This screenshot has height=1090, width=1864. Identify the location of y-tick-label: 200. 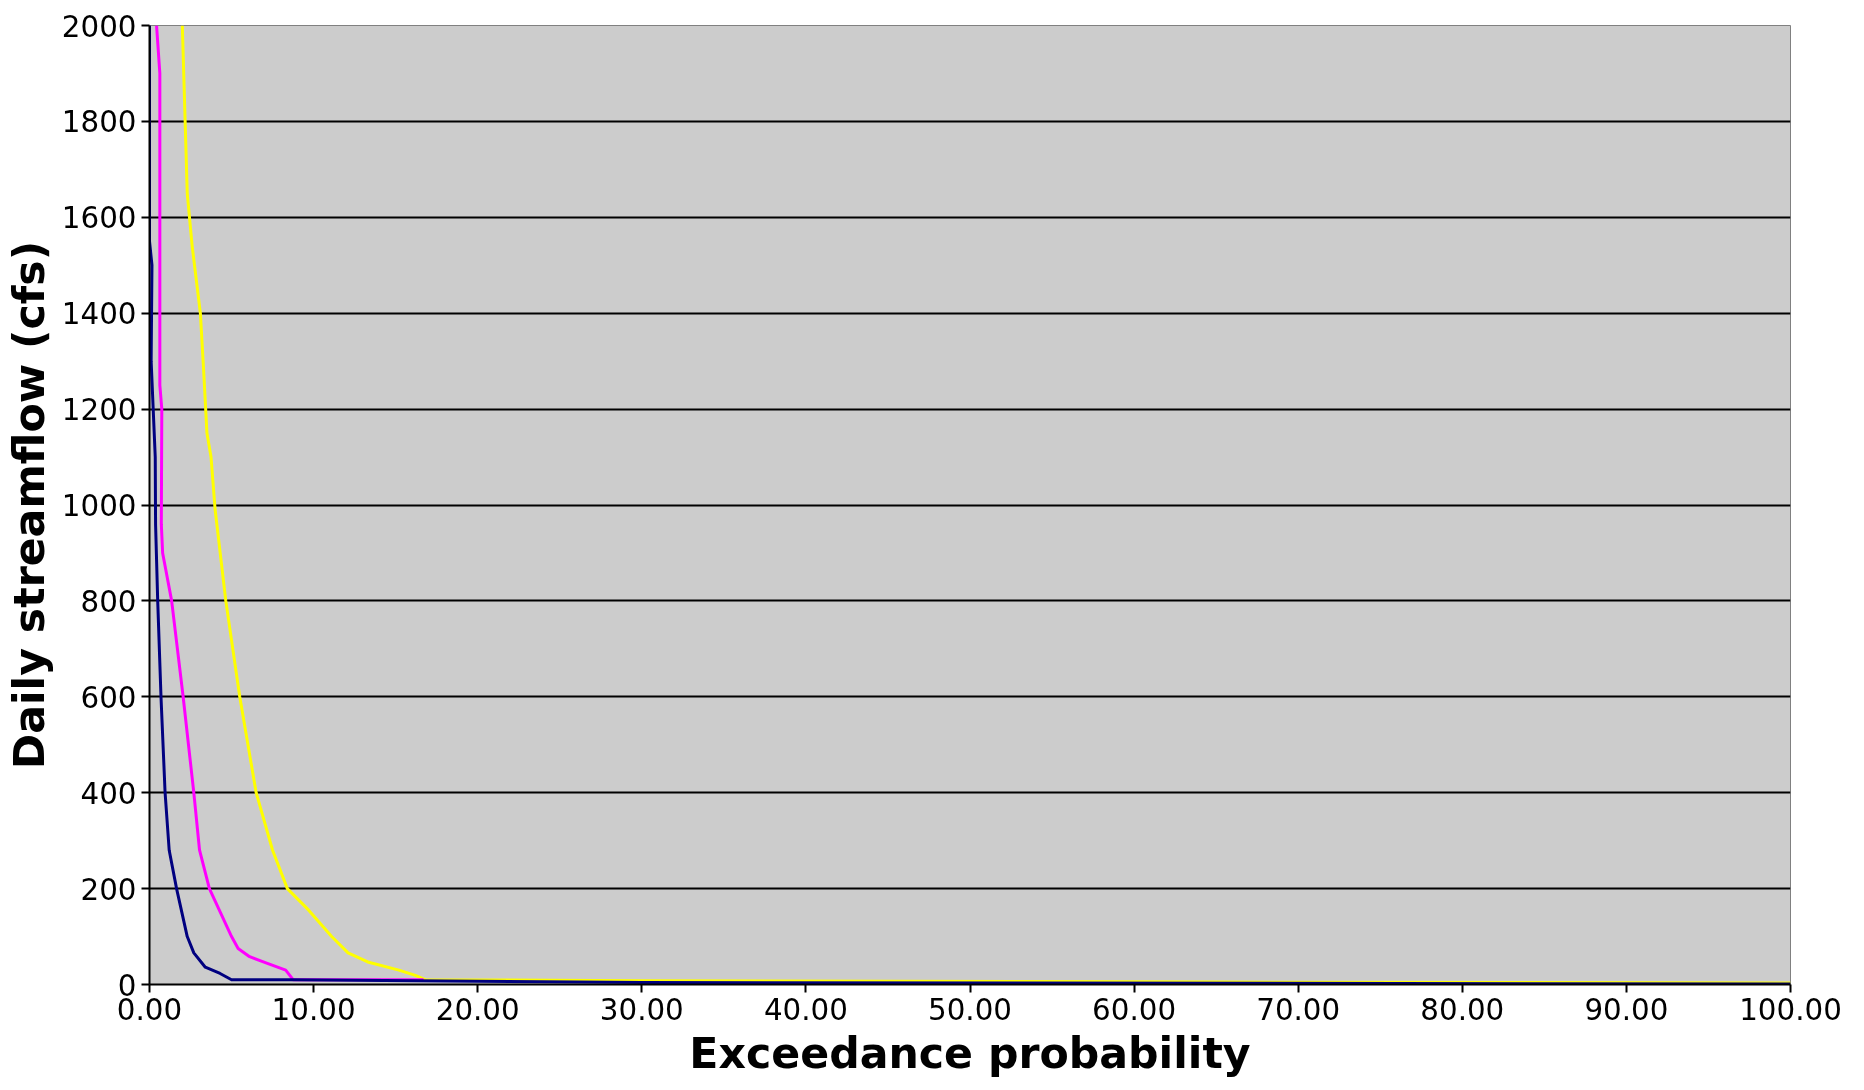
(108, 889).